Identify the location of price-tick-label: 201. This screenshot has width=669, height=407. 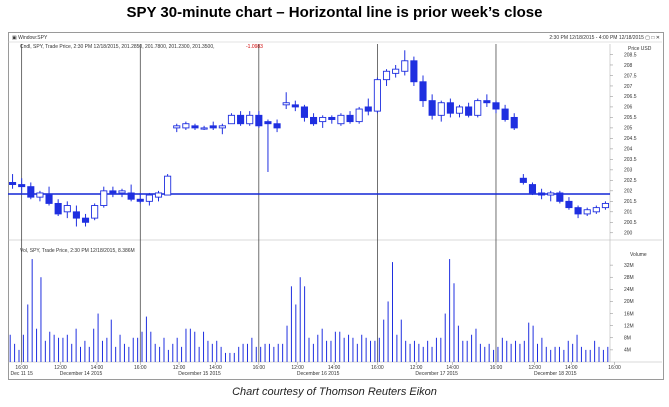
(628, 213).